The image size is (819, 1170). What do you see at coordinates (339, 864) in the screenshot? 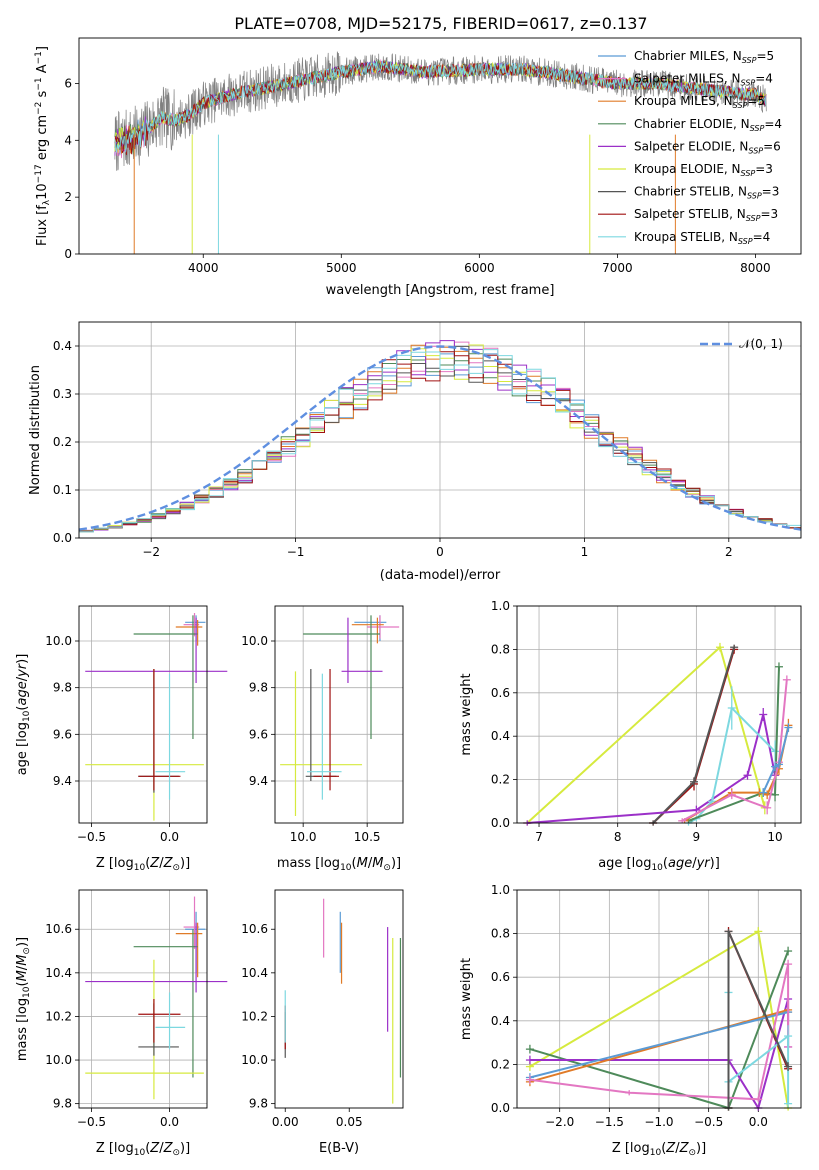
I see `age-vs-mass-xlabel: mass [log10(M/M⊙)]` at bounding box center [339, 864].